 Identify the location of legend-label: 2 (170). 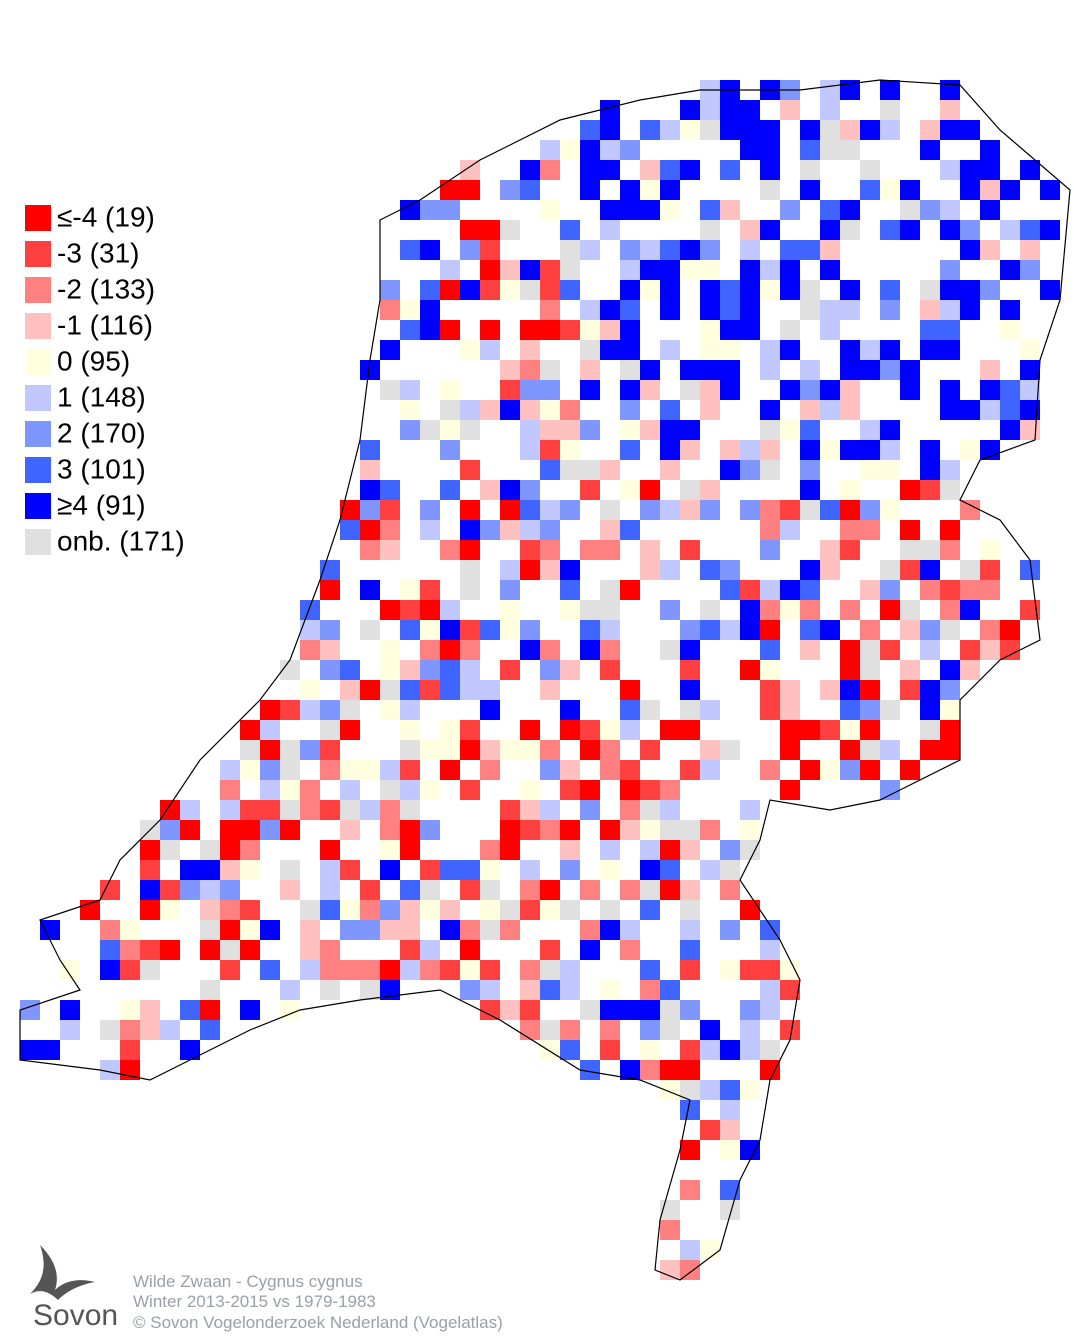
(101, 432).